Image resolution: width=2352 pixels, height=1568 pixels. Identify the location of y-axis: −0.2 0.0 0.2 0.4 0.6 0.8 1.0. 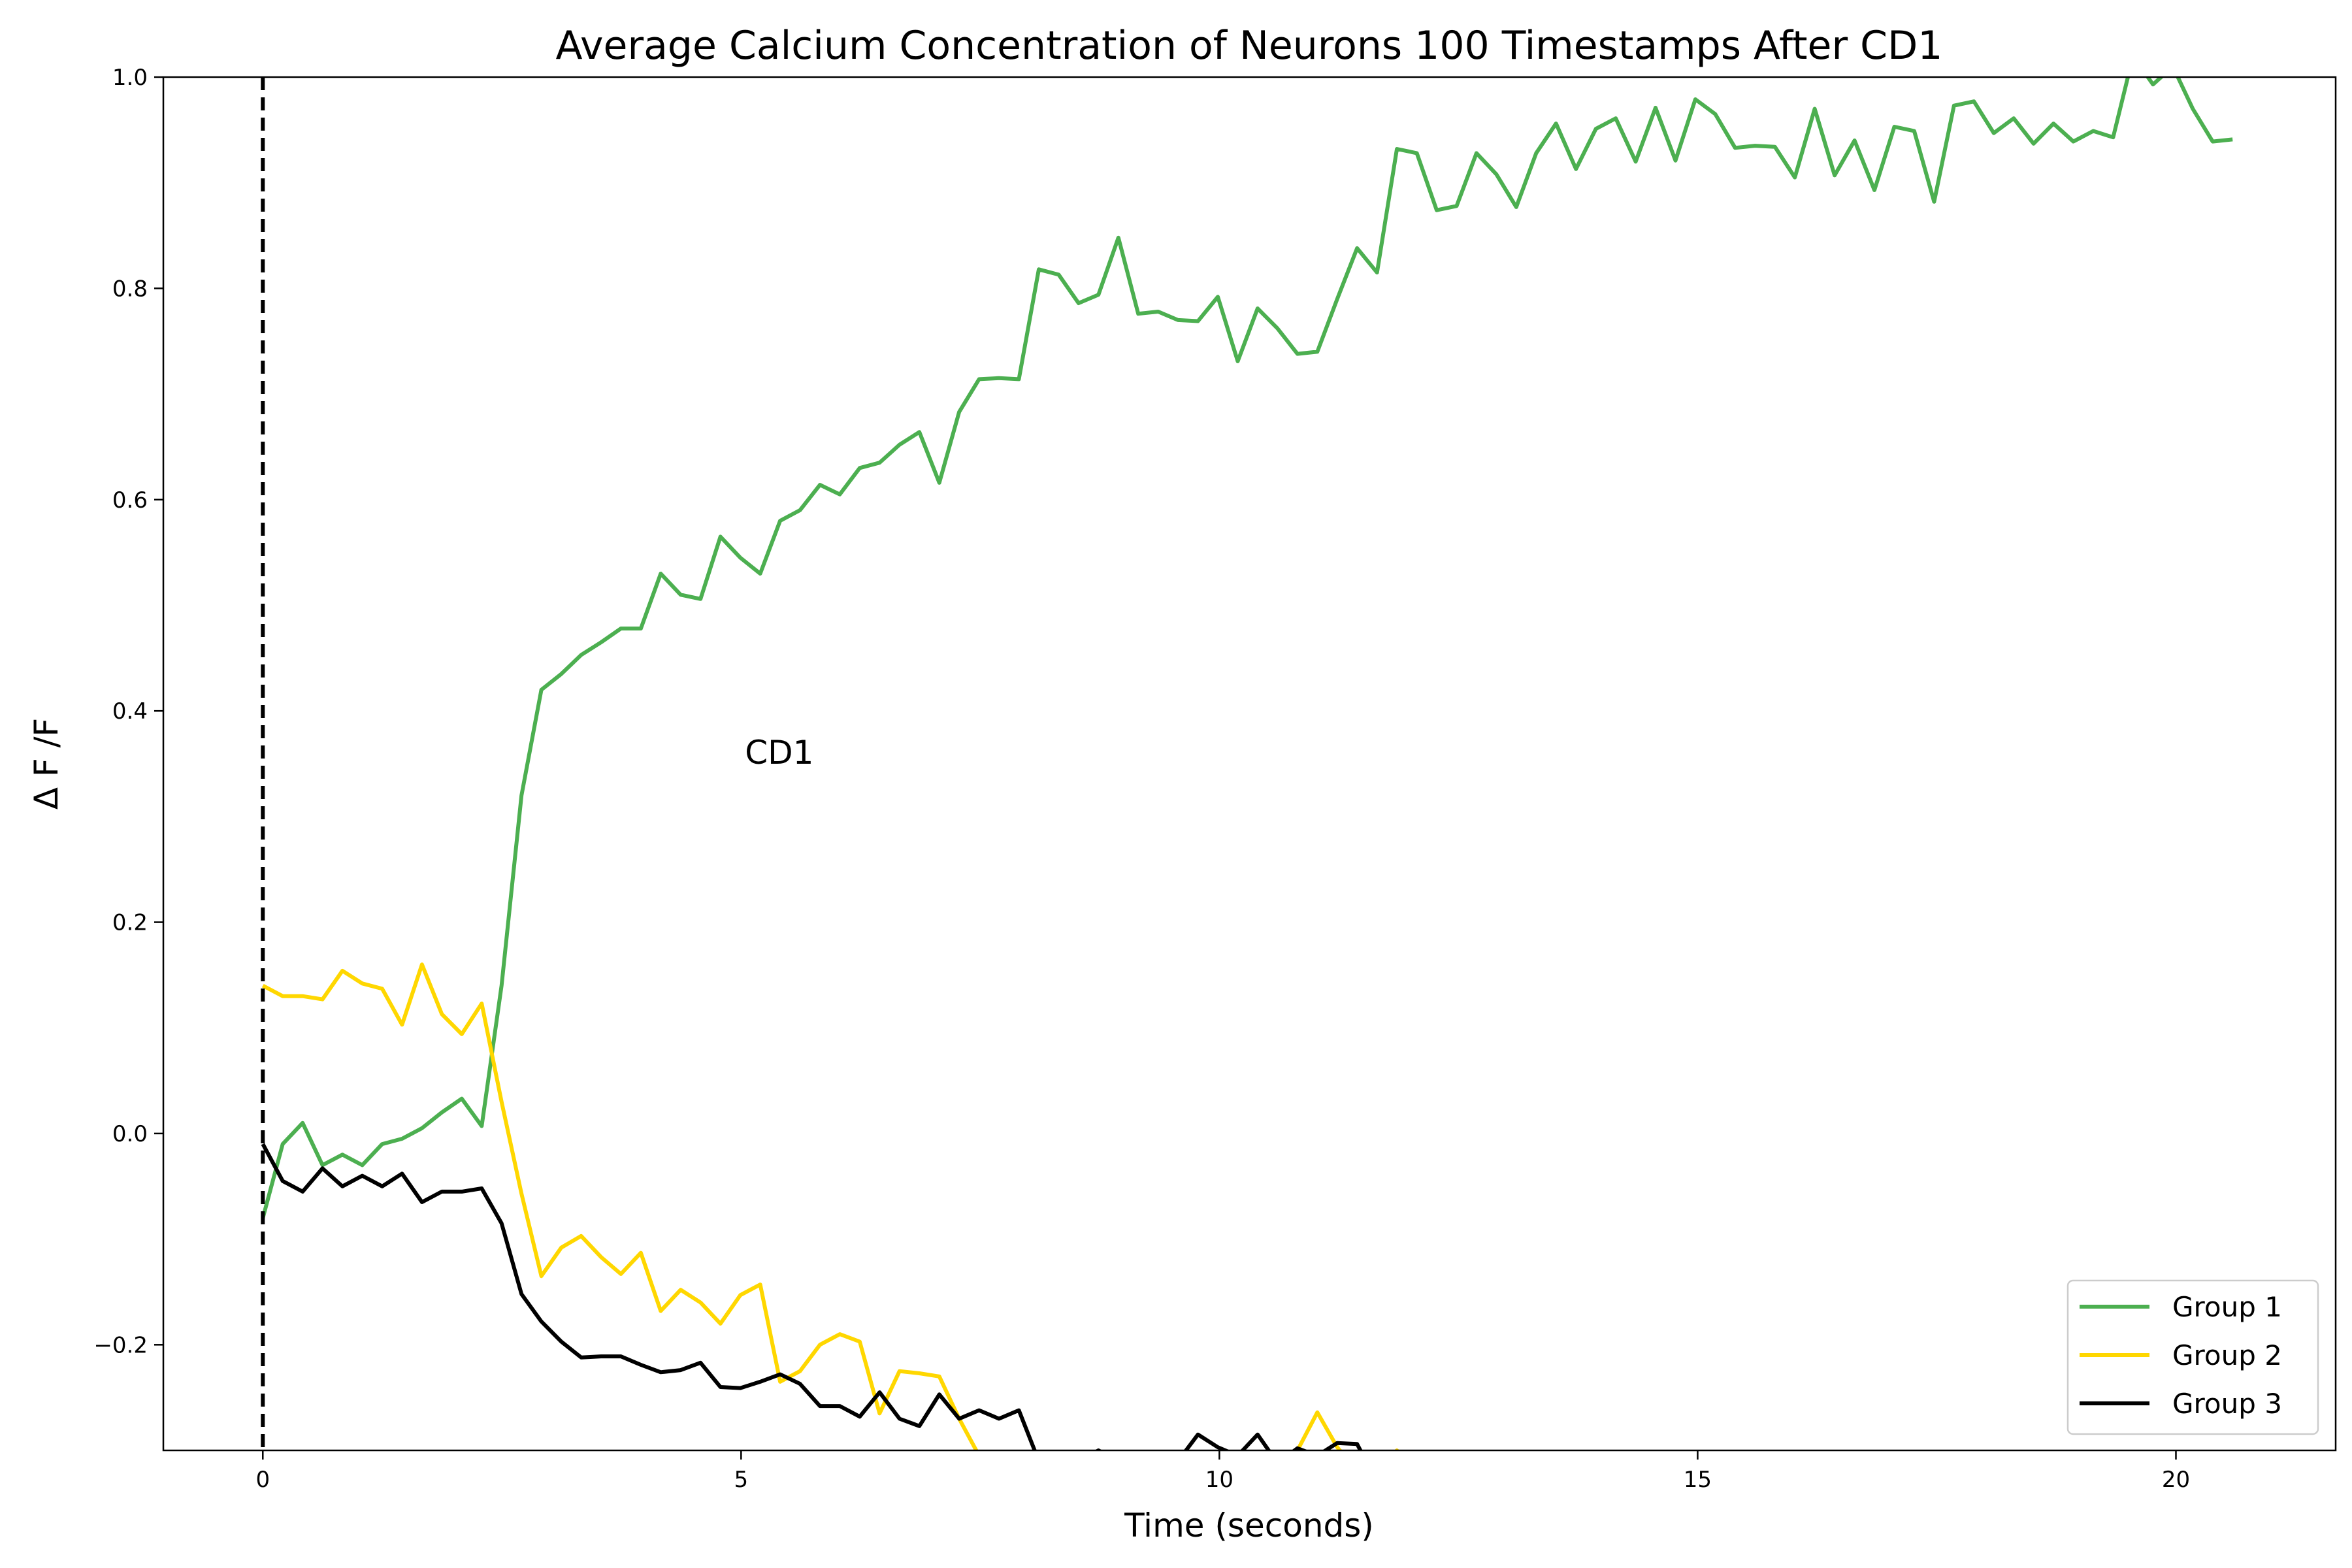
(128, 711).